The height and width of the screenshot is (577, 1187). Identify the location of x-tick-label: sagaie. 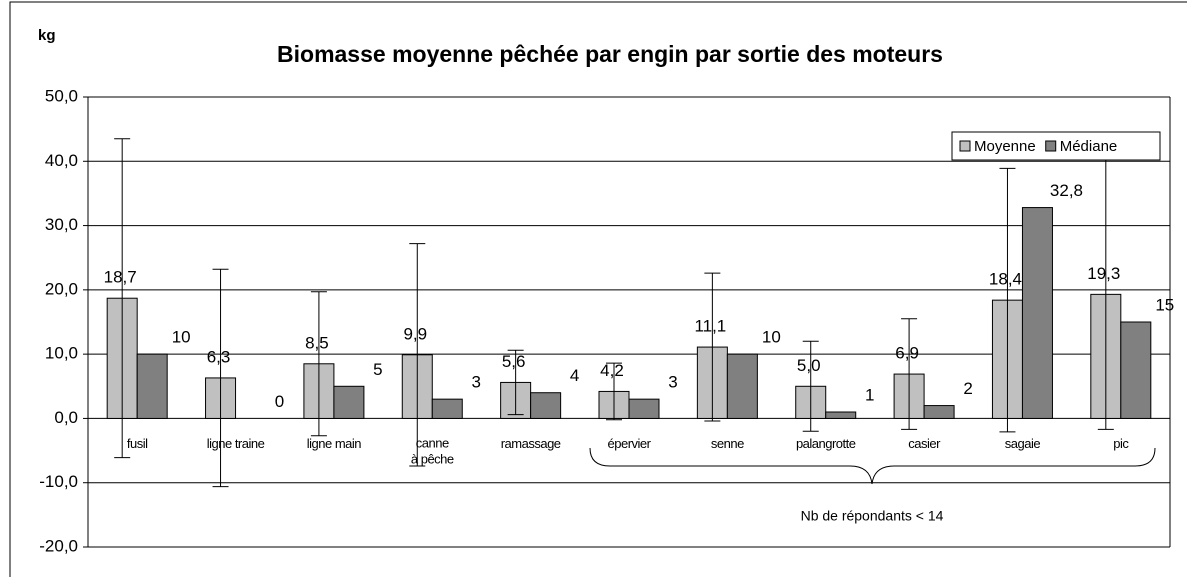
(1023, 443).